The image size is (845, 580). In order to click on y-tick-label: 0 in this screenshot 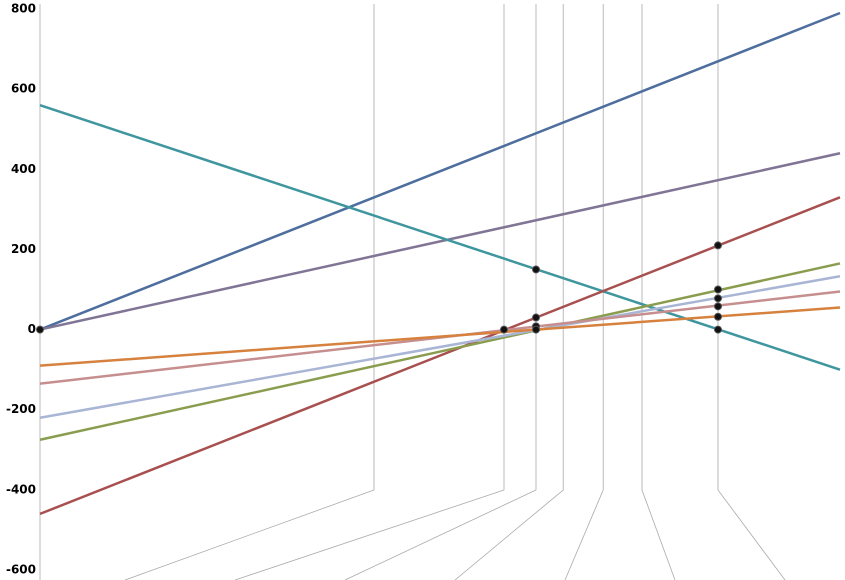, I will do `click(32, 329)`.